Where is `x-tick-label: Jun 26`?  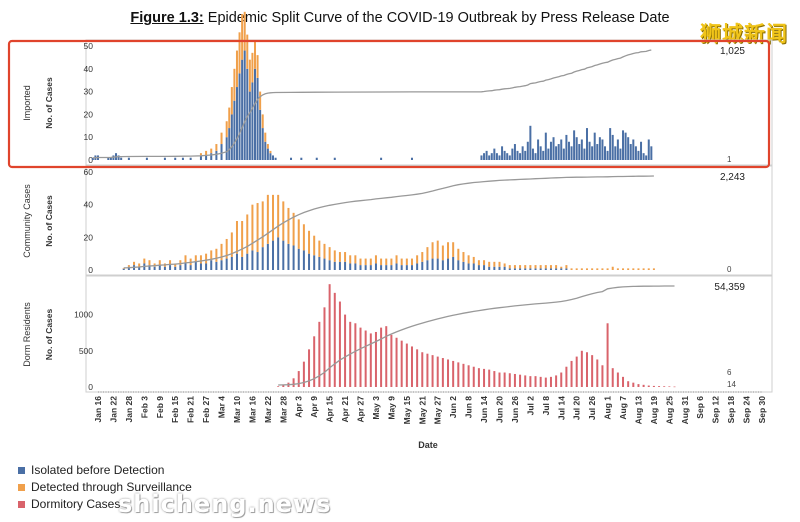
x-tick-label: Jun 26 is located at coordinates (515, 409).